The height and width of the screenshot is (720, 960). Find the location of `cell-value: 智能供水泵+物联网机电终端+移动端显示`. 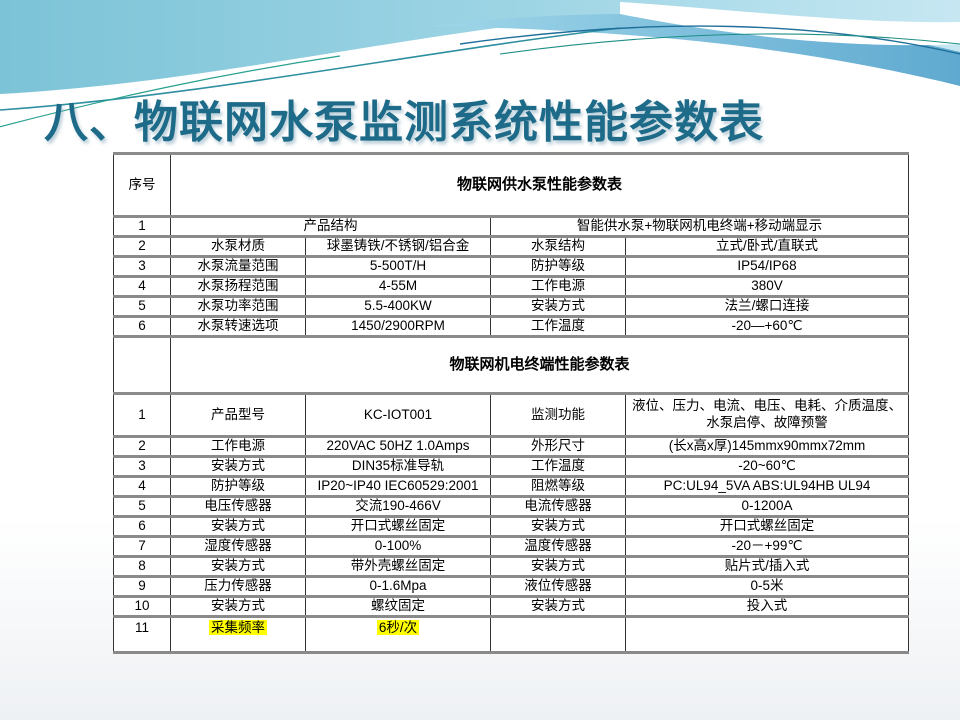

cell-value: 智能供水泵+物联网机电终端+移动端显示 is located at coordinates (699, 226).